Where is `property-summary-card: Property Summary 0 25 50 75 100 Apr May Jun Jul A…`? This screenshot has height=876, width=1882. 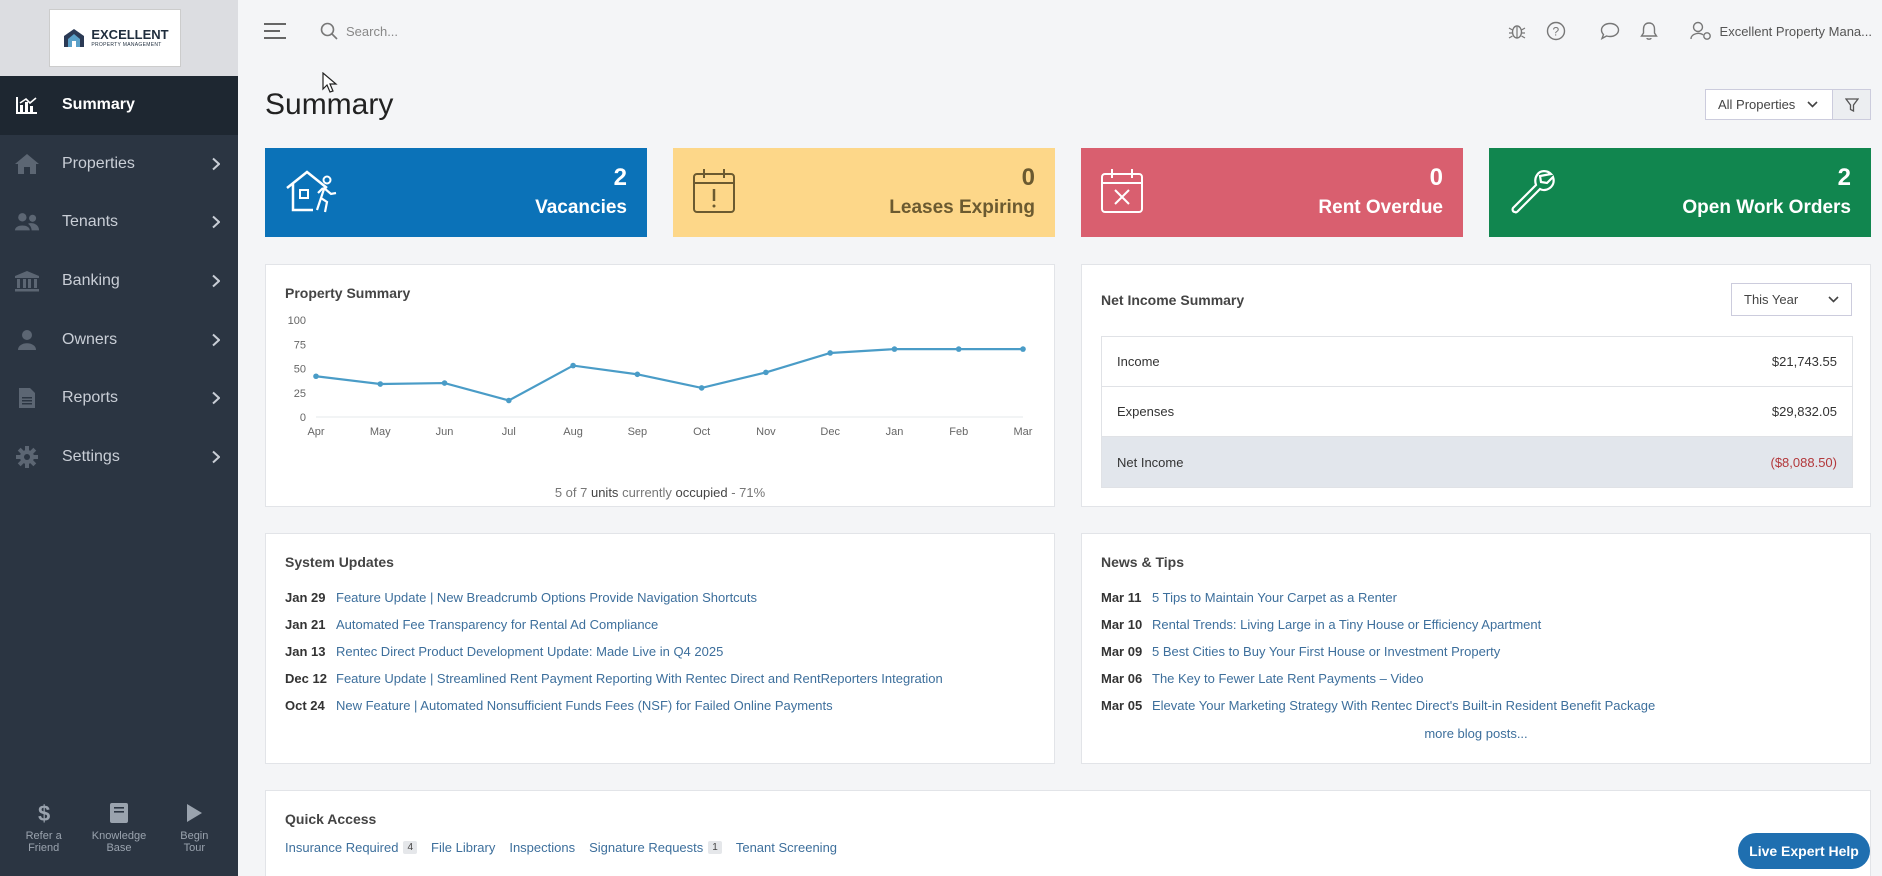 property-summary-card: Property Summary 0 25 50 75 100 Apr May Jun Jul A… is located at coordinates (660, 385).